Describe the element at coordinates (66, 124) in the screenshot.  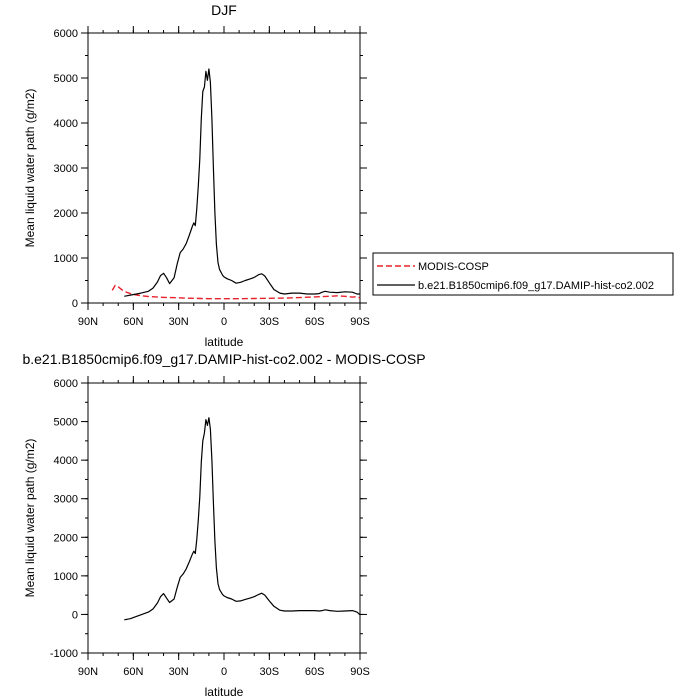
I see `top-y-tick-label: 4000` at that location.